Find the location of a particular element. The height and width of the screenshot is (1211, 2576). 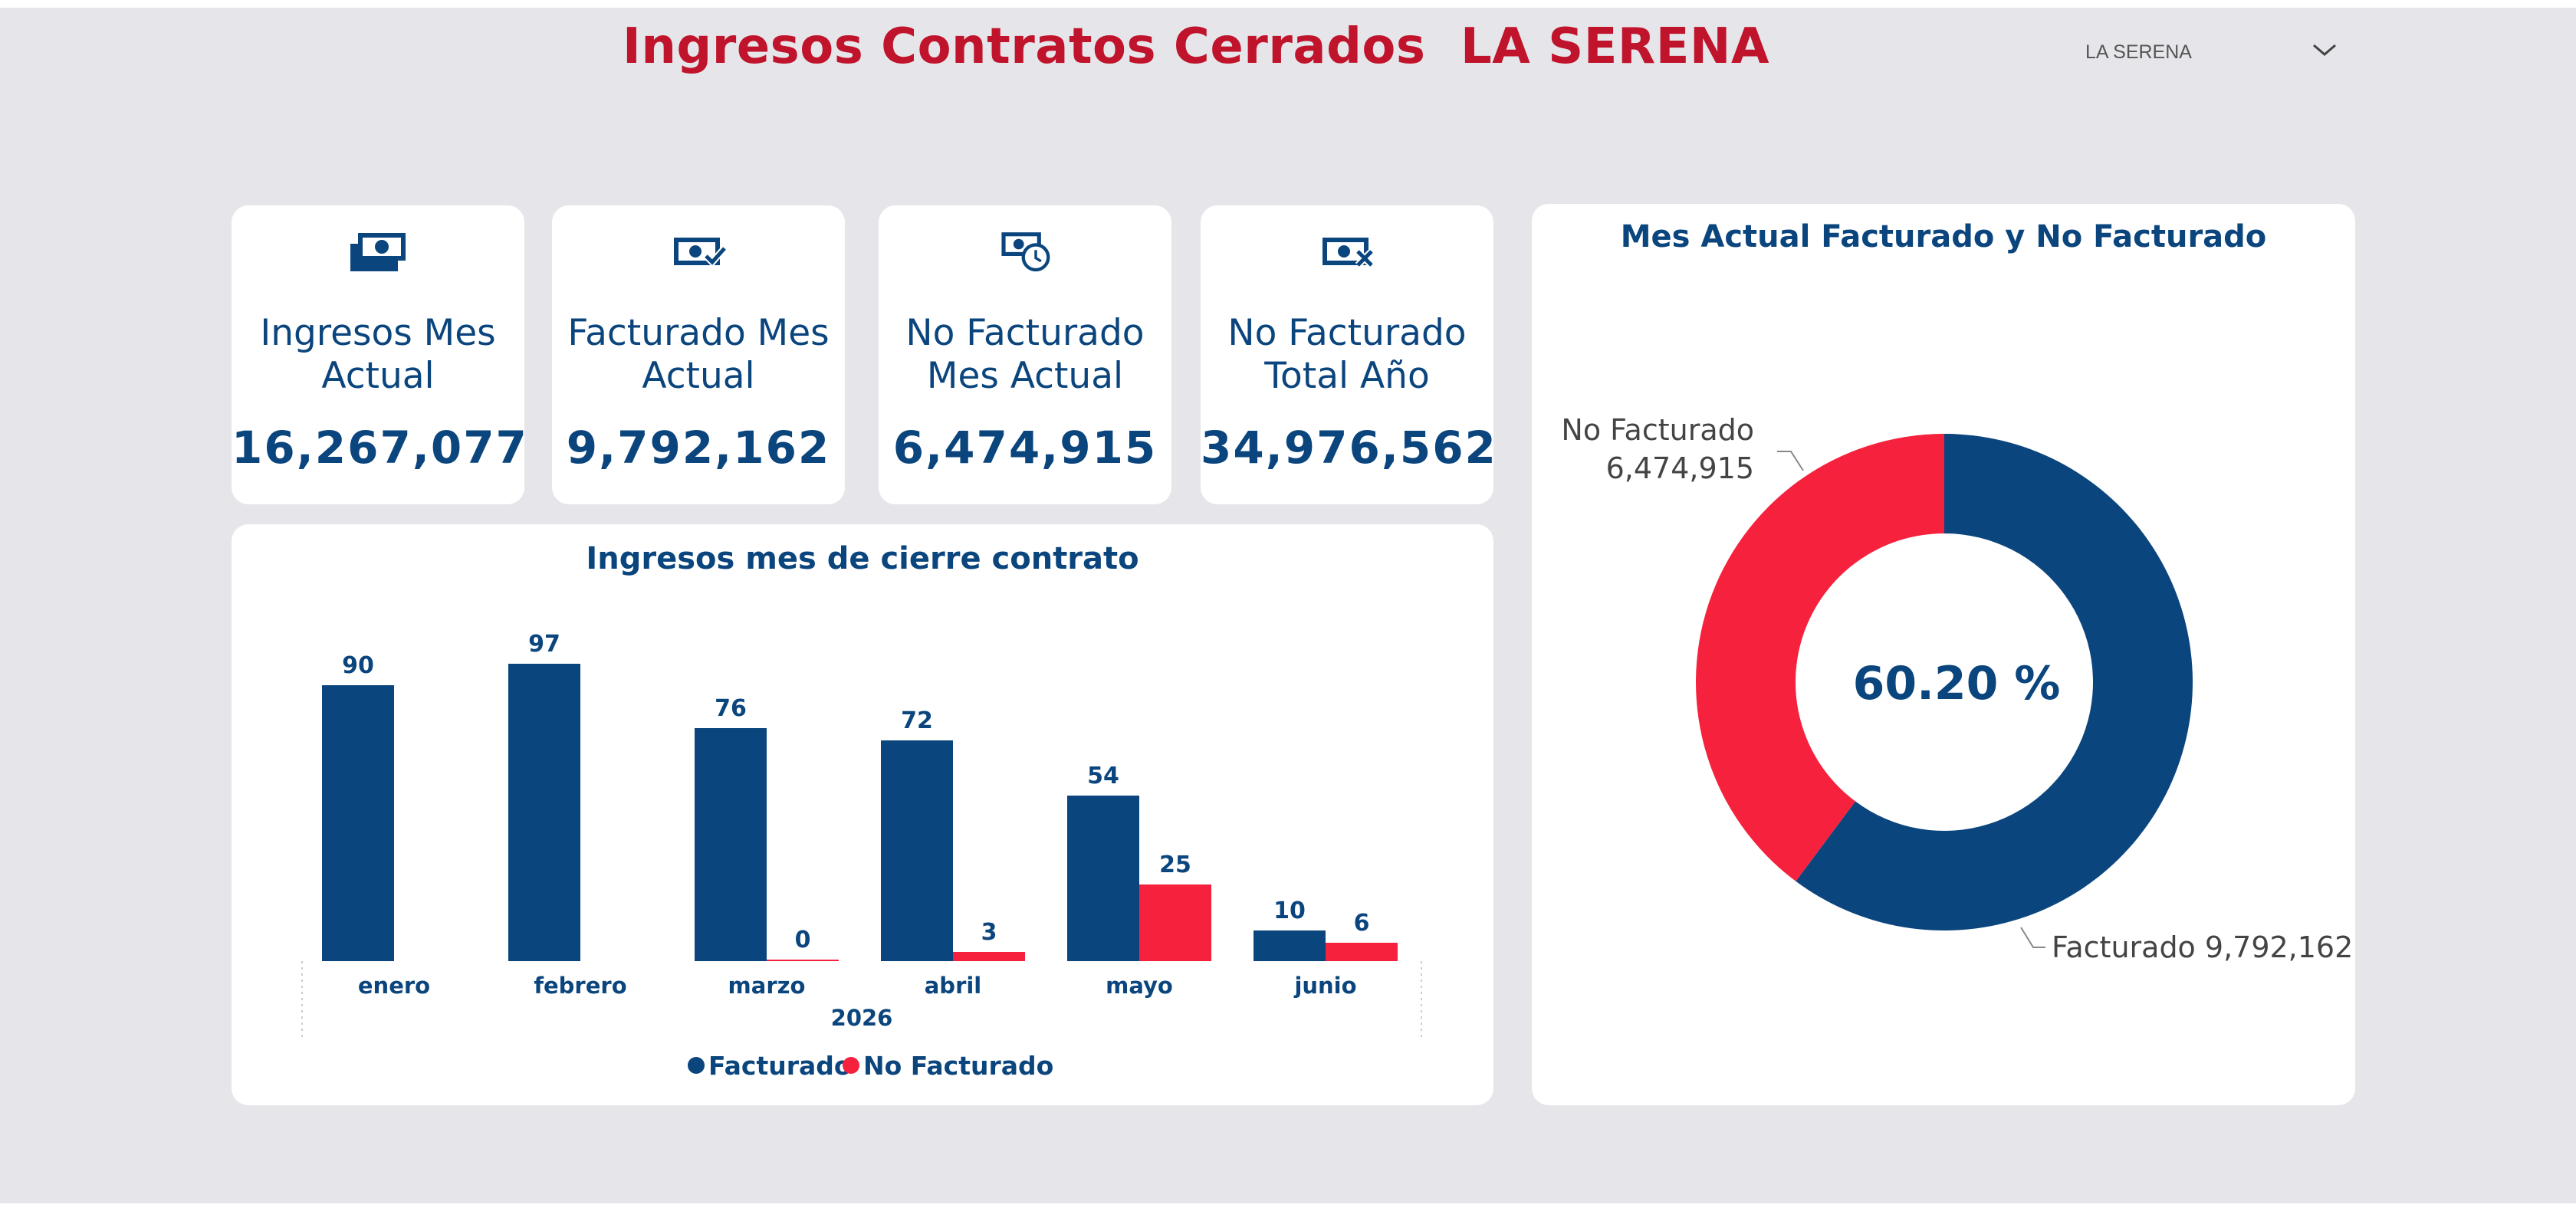

x-tick-label: mayo is located at coordinates (1139, 986).